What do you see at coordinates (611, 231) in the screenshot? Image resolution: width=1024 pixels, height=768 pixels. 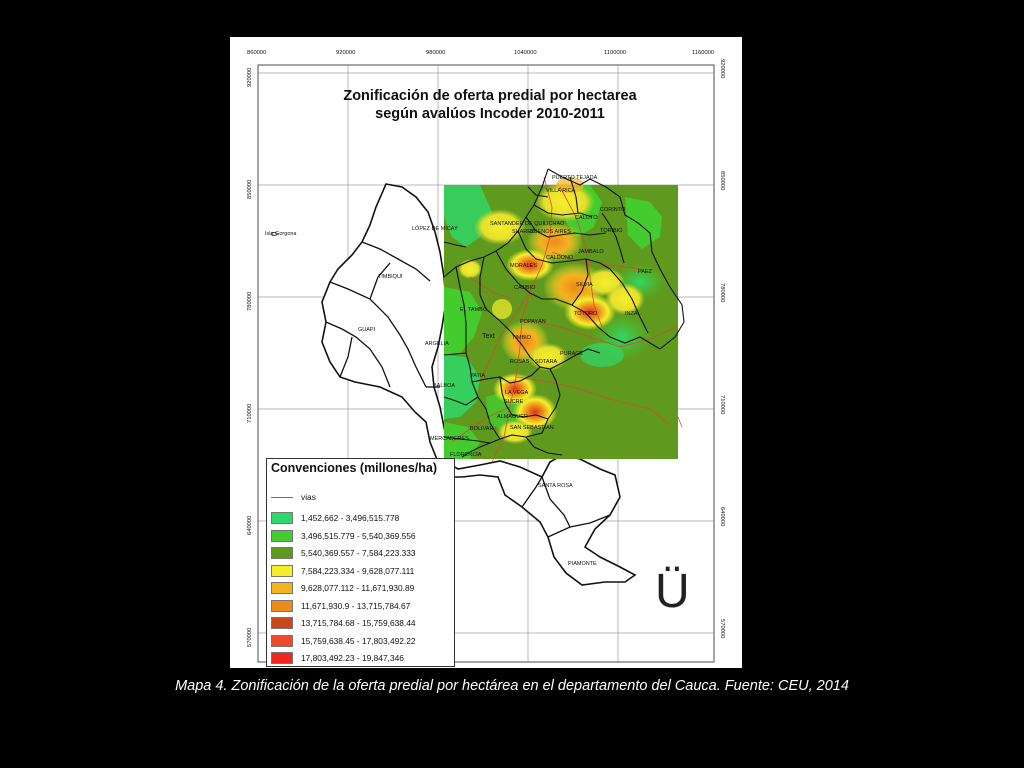 I see `label-toribio: TORIBIO` at bounding box center [611, 231].